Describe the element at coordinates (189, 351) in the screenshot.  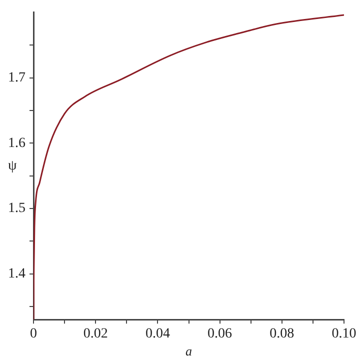
I see `x-axis-title: a` at that location.